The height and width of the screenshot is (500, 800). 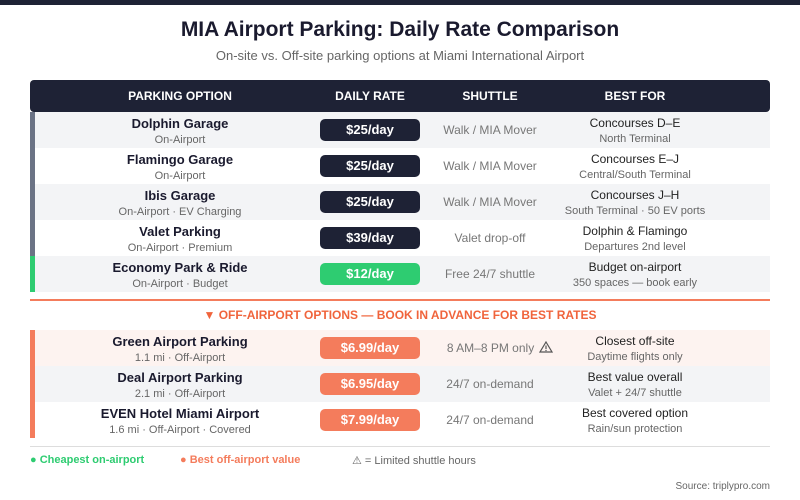 I want to click on legend-item: ● Cheapest on-airport, so click(x=87, y=460).